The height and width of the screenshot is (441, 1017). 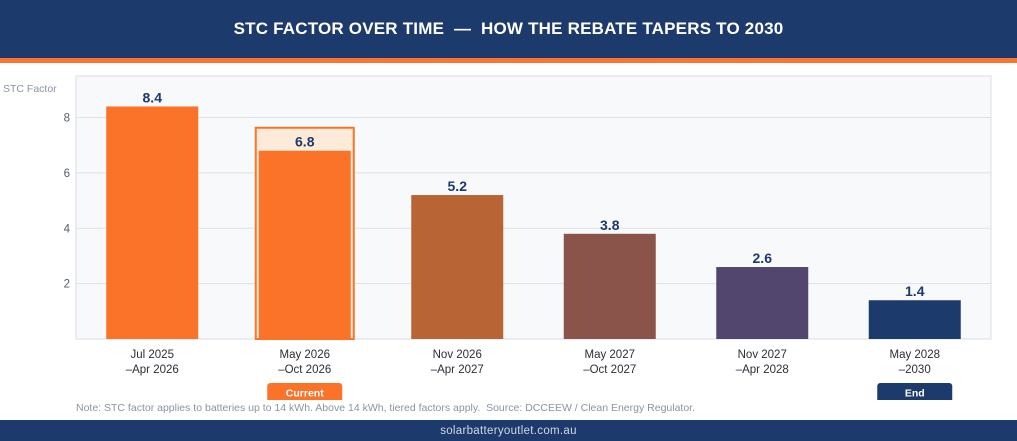 What do you see at coordinates (609, 370) in the screenshot?
I see `x-tick-label: –Oct 2027` at bounding box center [609, 370].